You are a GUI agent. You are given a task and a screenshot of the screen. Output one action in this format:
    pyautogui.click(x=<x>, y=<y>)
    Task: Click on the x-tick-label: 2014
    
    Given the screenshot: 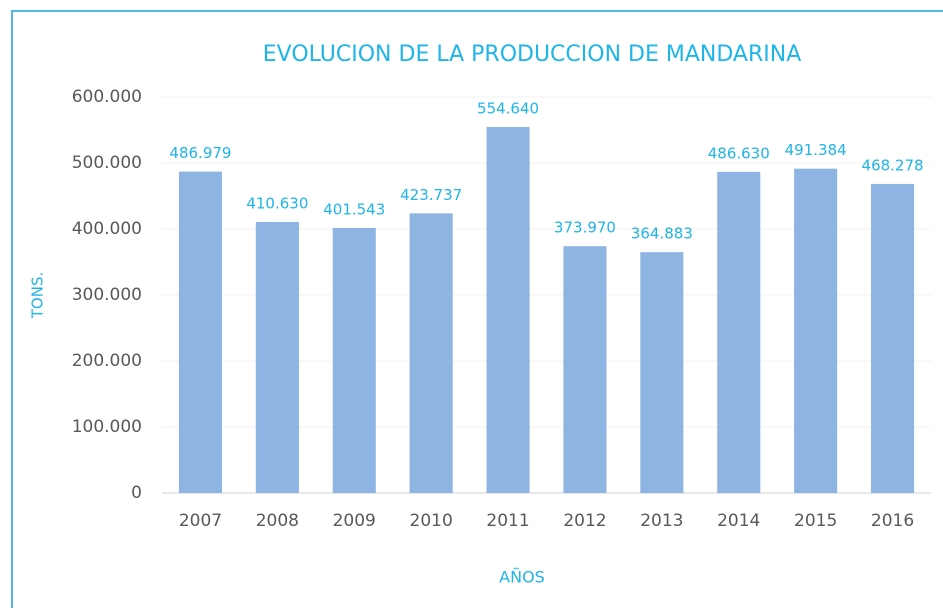 What is the action you would take?
    pyautogui.click(x=738, y=521)
    